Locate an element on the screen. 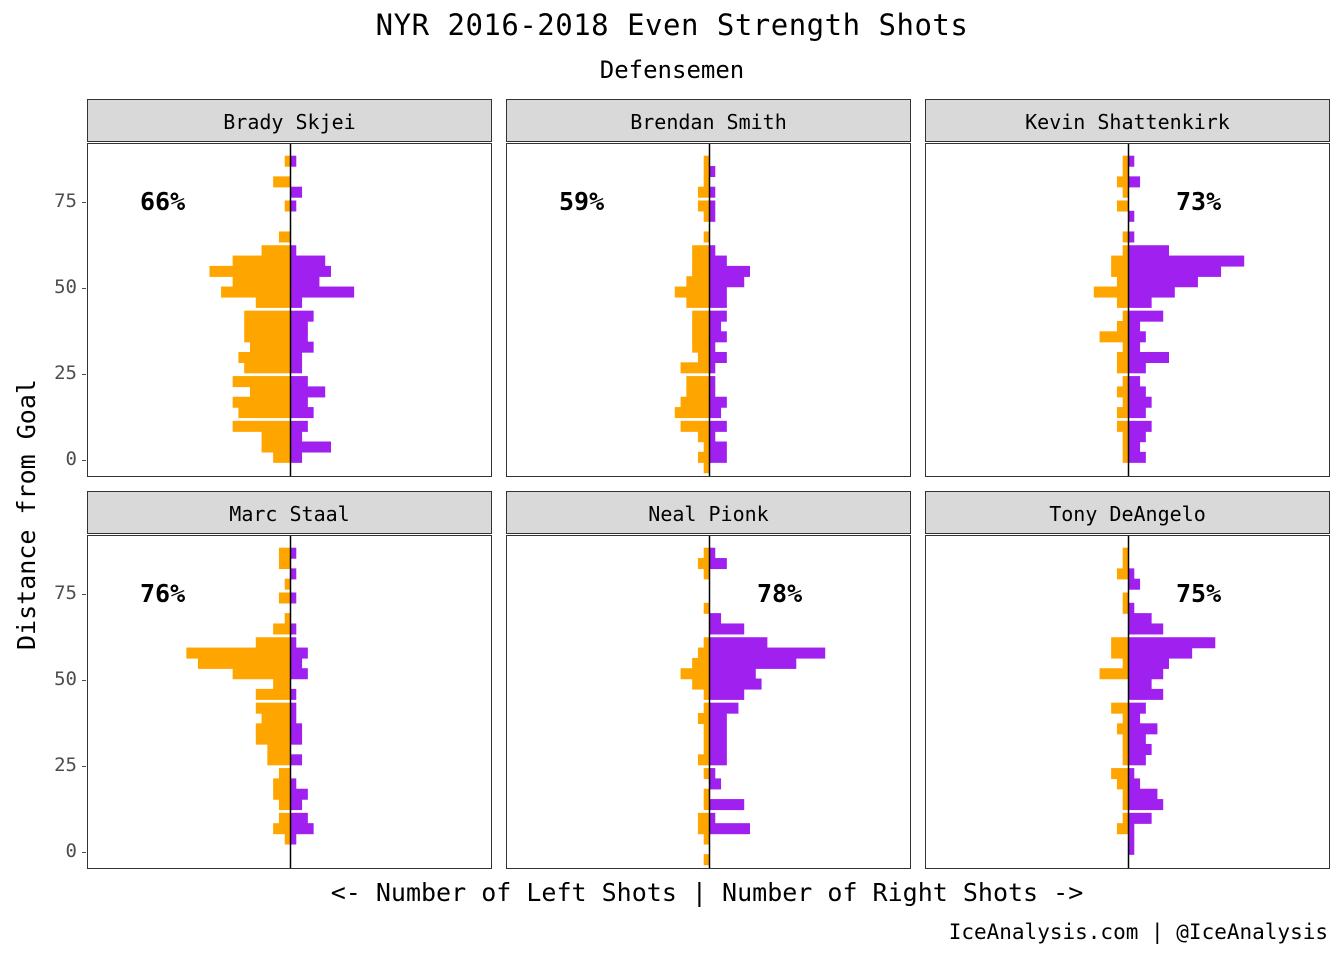  panel-strip-label: Marc Staal is located at coordinates (289, 512).